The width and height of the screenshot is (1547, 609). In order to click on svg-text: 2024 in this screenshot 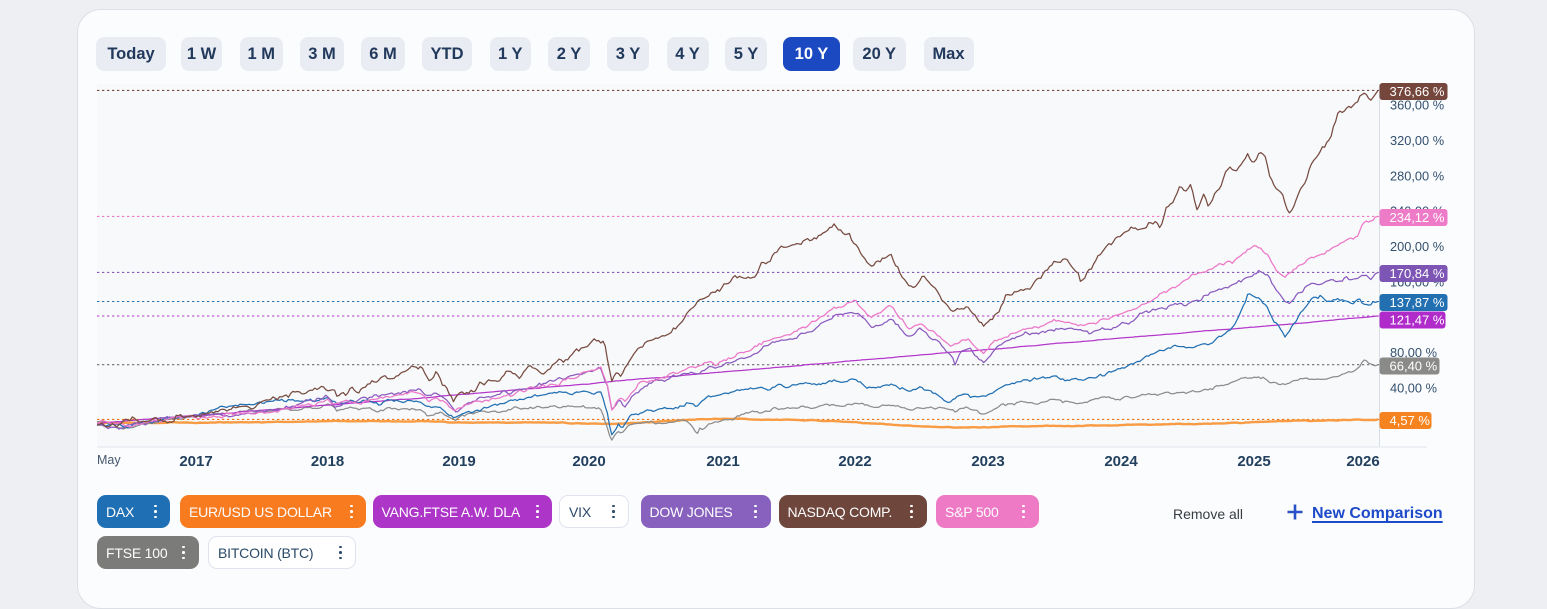, I will do `click(1121, 461)`.